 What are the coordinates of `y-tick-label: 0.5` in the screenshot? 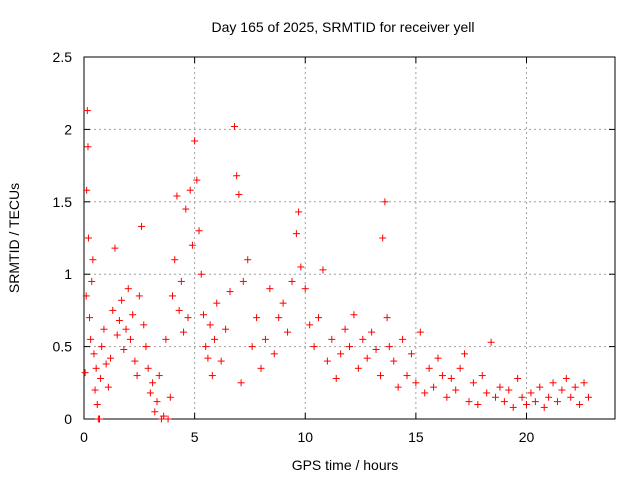 It's located at (63, 347).